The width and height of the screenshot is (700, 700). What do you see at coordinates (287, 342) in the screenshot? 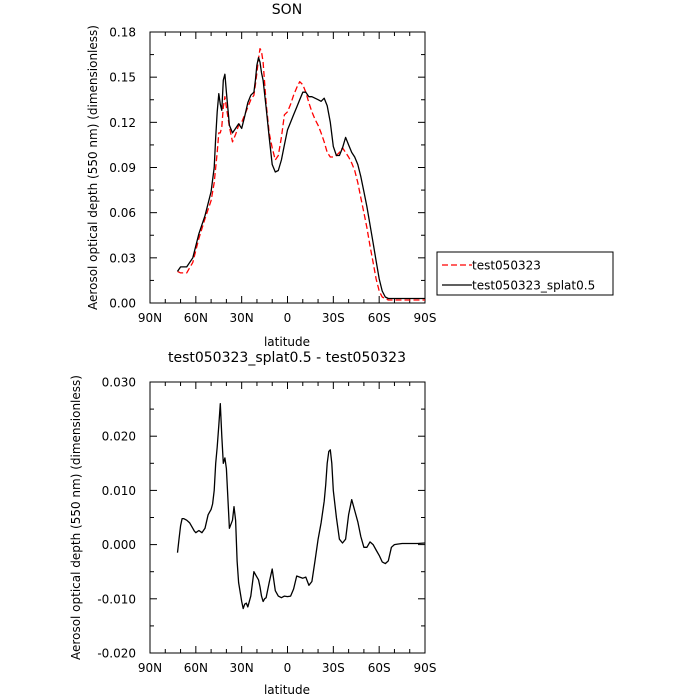
I see `chart-son-x-axis-label: latitude` at bounding box center [287, 342].